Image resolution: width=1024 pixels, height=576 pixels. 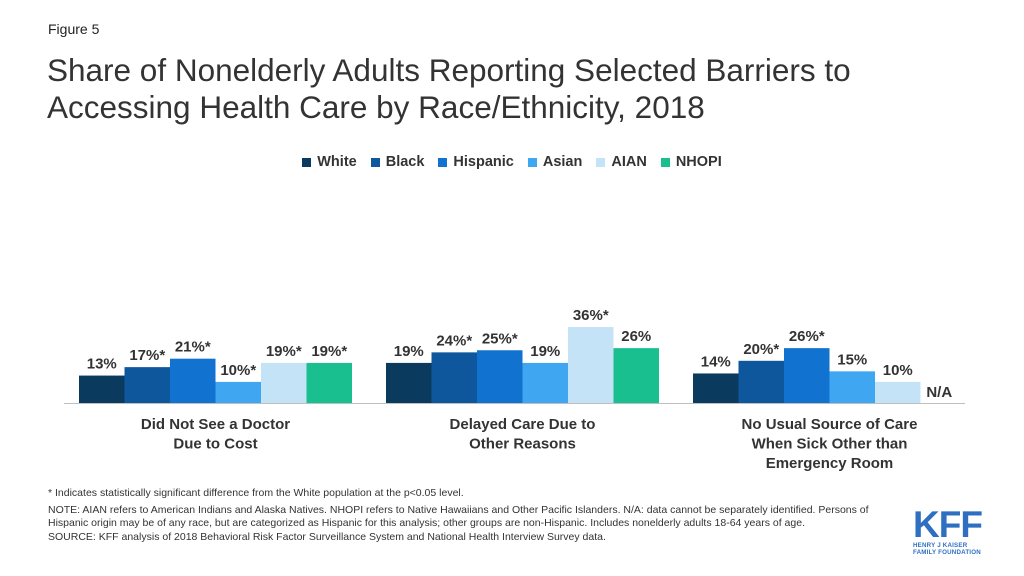 What do you see at coordinates (238, 370) in the screenshot?
I see `data-label: 10%*` at bounding box center [238, 370].